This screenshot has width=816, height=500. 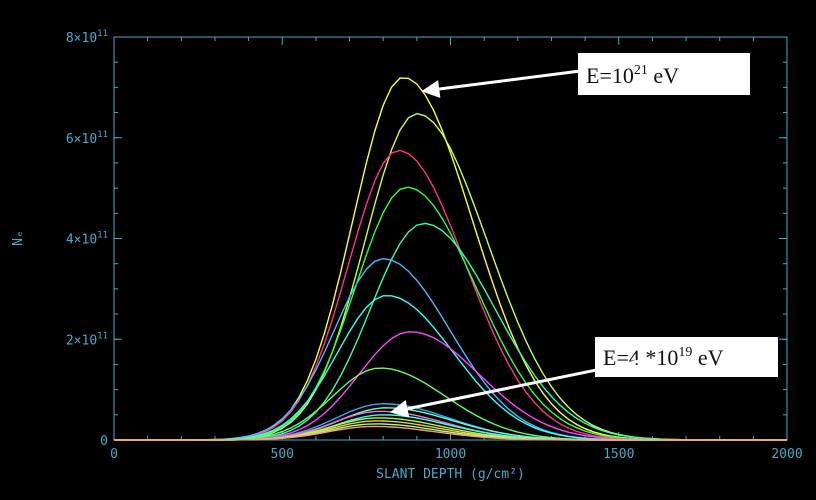 What do you see at coordinates (450, 454) in the screenshot?
I see `x-tick-label: 1000` at bounding box center [450, 454].